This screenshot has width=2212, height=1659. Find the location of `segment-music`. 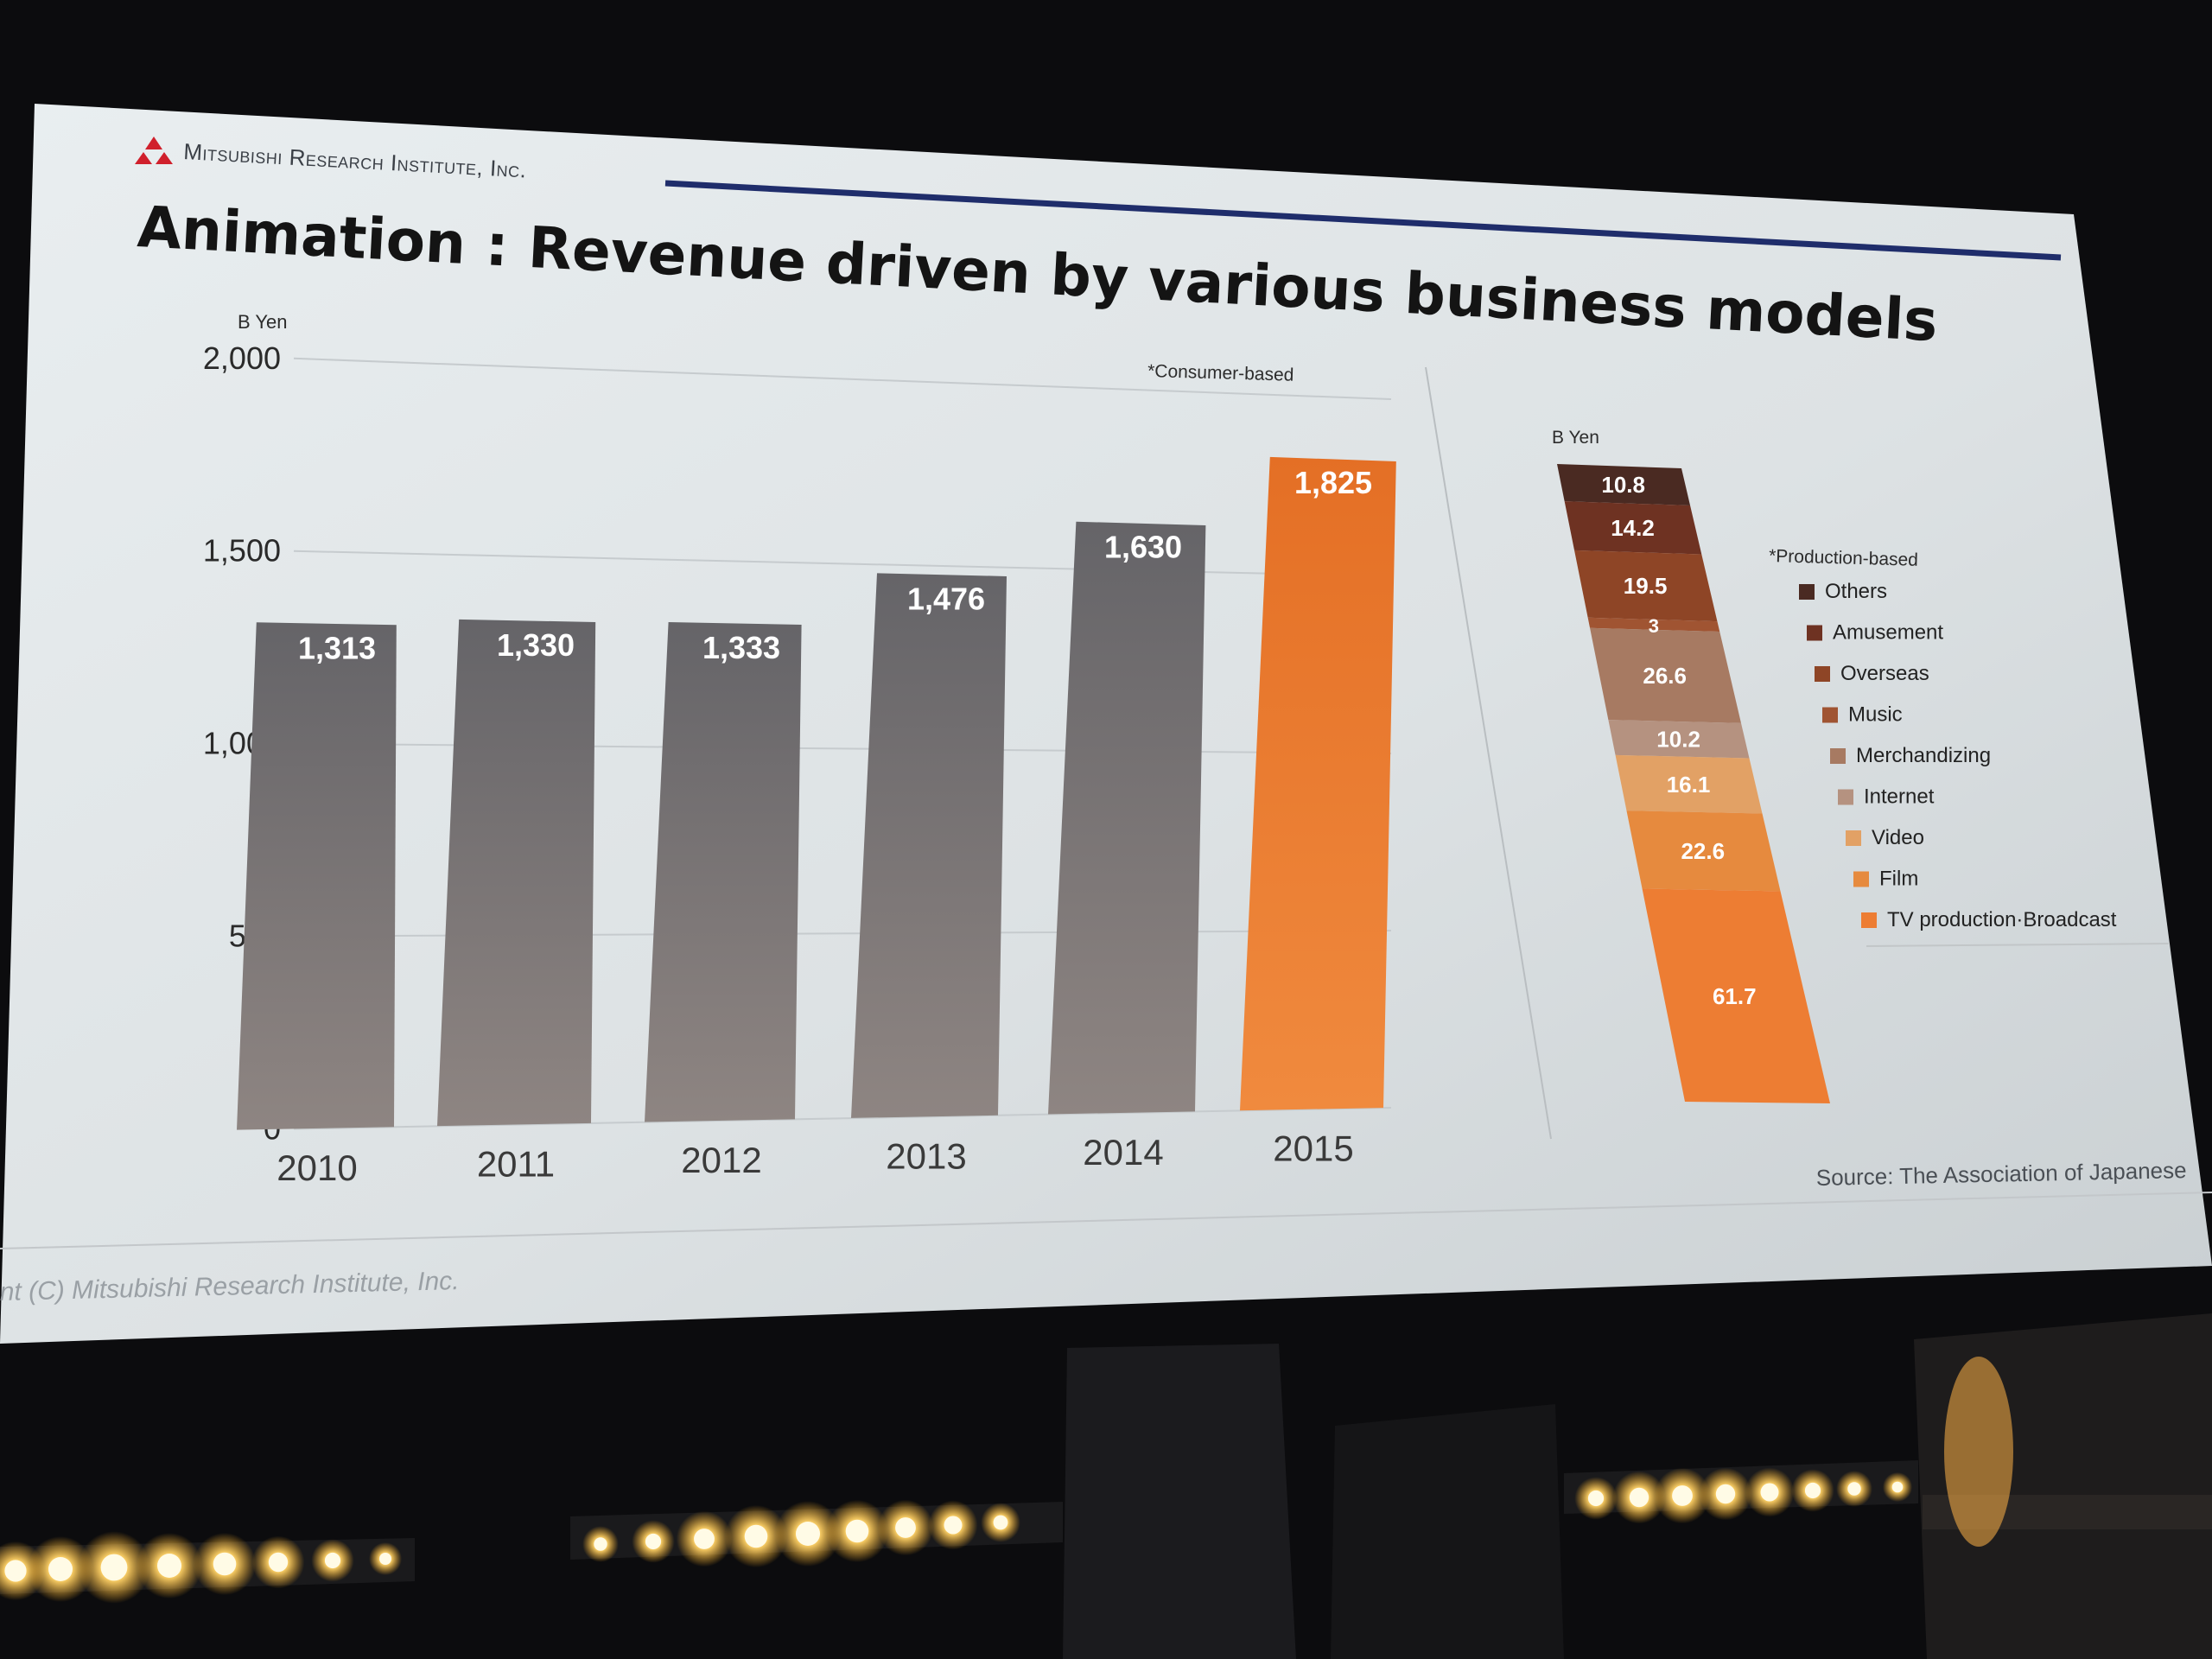

segment-music is located at coordinates (1653, 624).